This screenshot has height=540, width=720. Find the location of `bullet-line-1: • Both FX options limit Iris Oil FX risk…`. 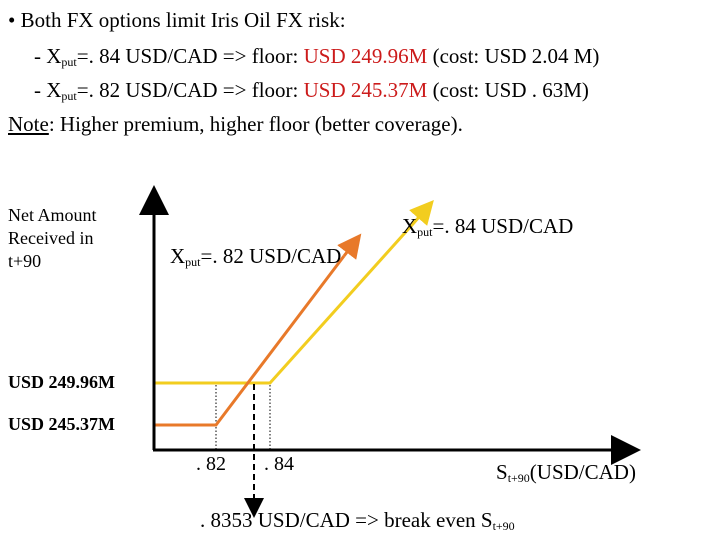

bullet-line-1: • Both FX options limit Iris Oil FX risk… is located at coordinates (177, 20).